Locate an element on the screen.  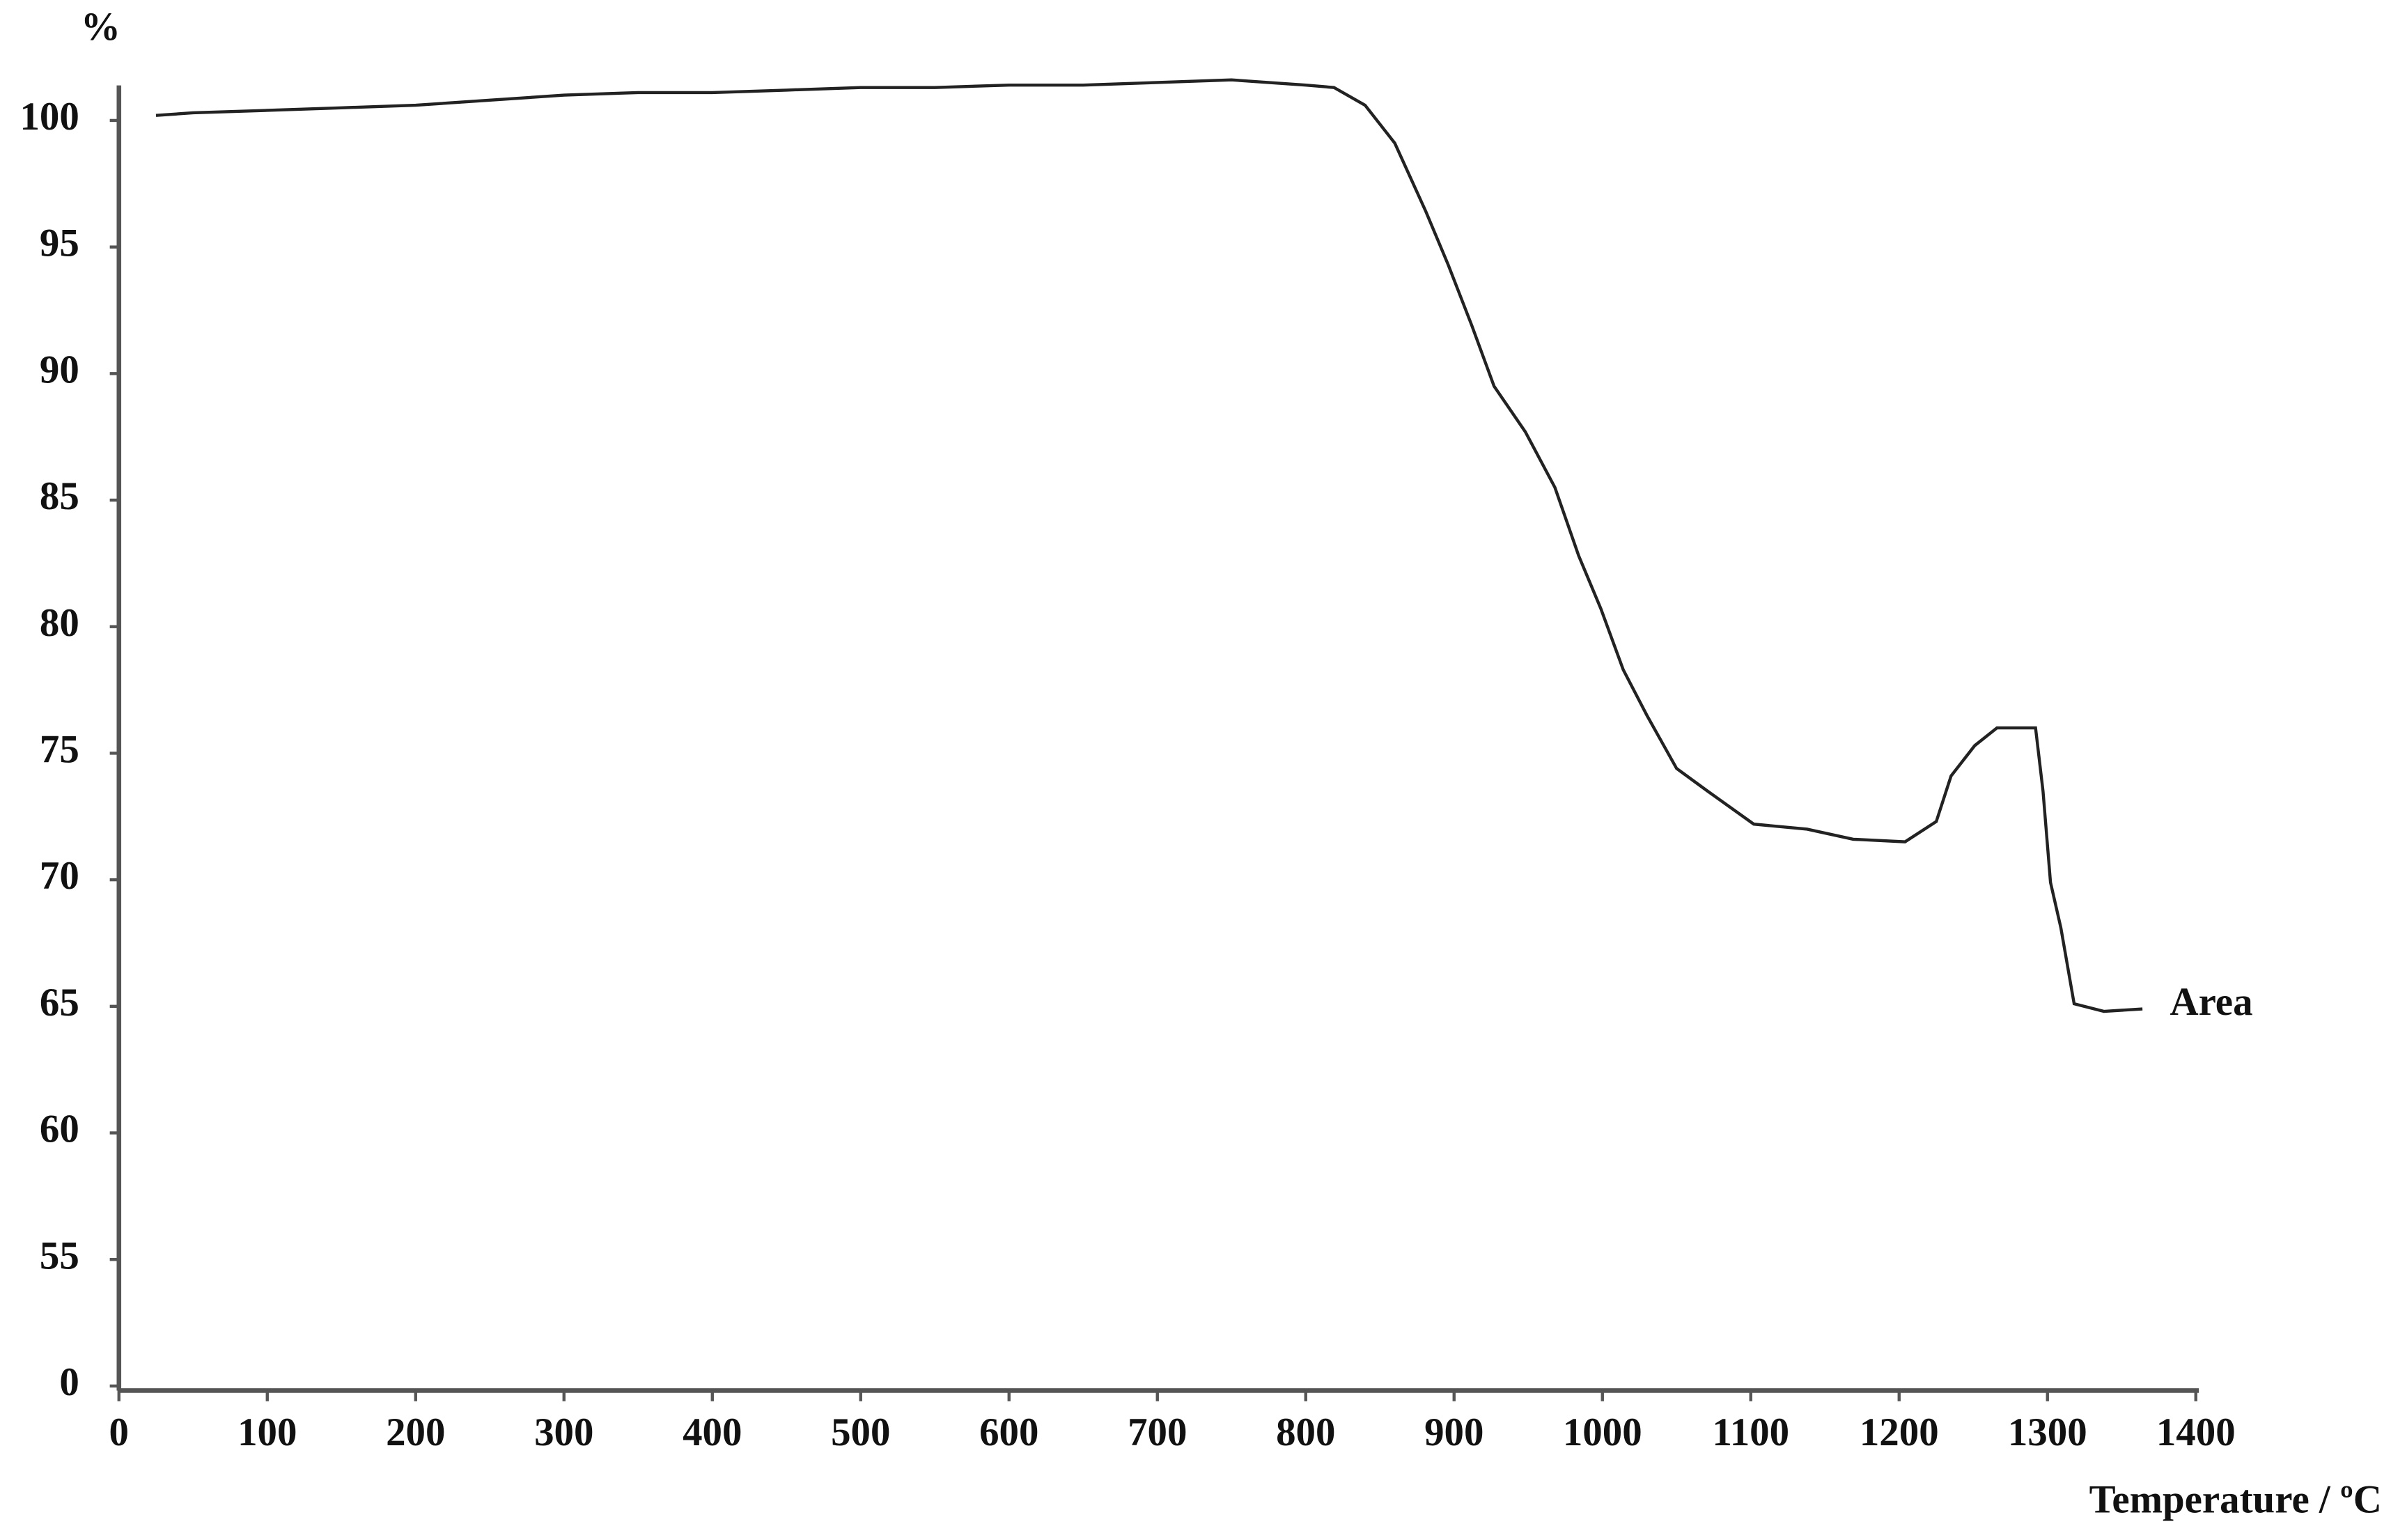
y-tick-label: 95 is located at coordinates (60, 243).